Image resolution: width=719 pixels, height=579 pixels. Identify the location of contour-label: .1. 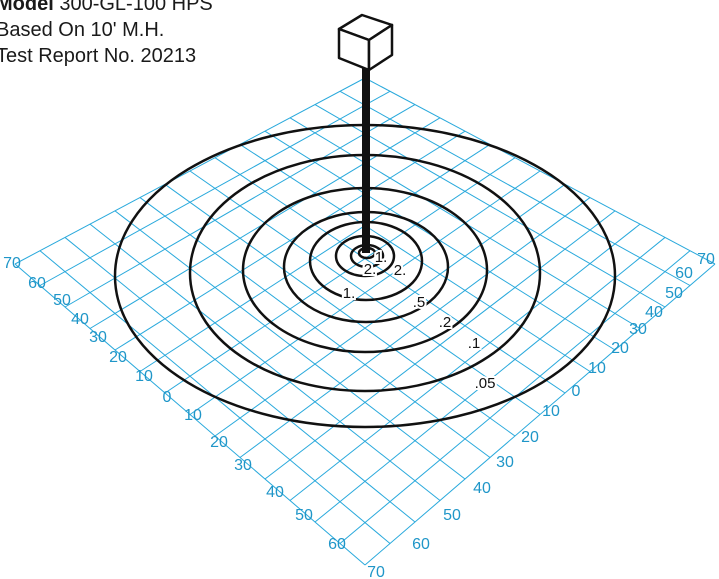
(474, 343).